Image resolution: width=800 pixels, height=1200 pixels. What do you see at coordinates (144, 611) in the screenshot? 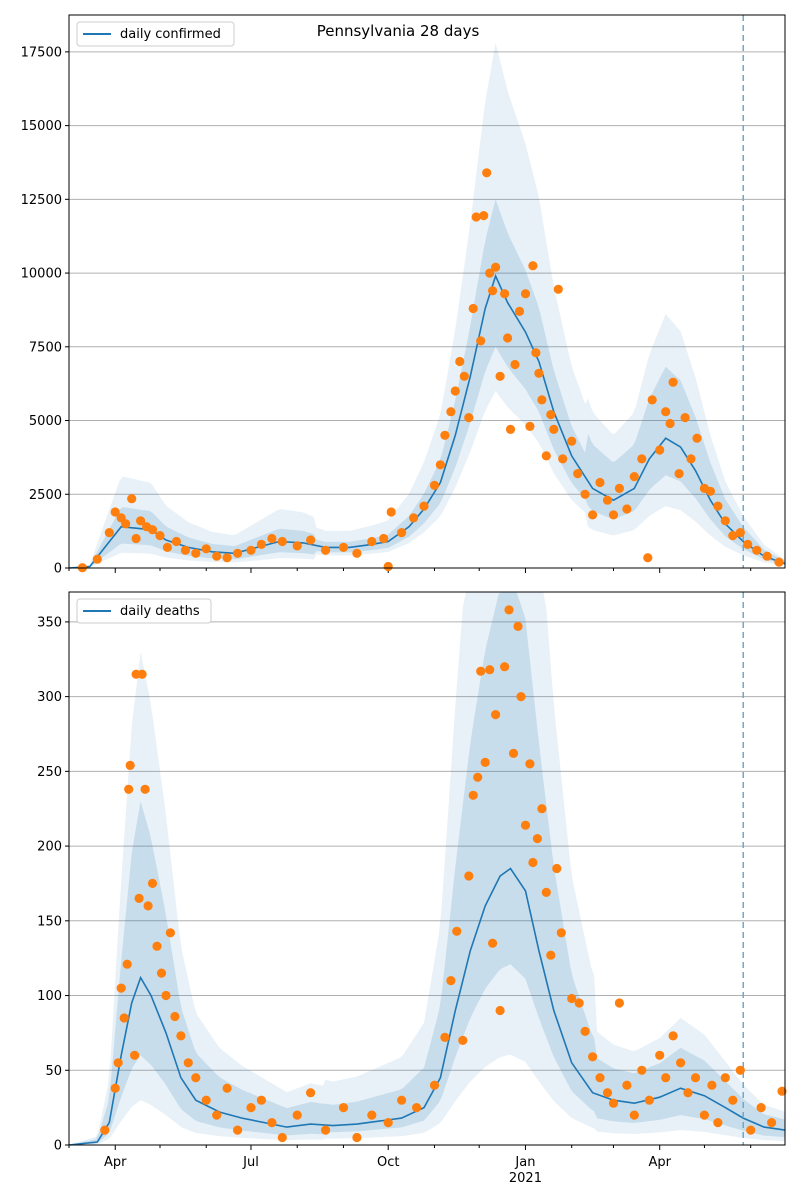
I see `legend: daily deaths` at bounding box center [144, 611].